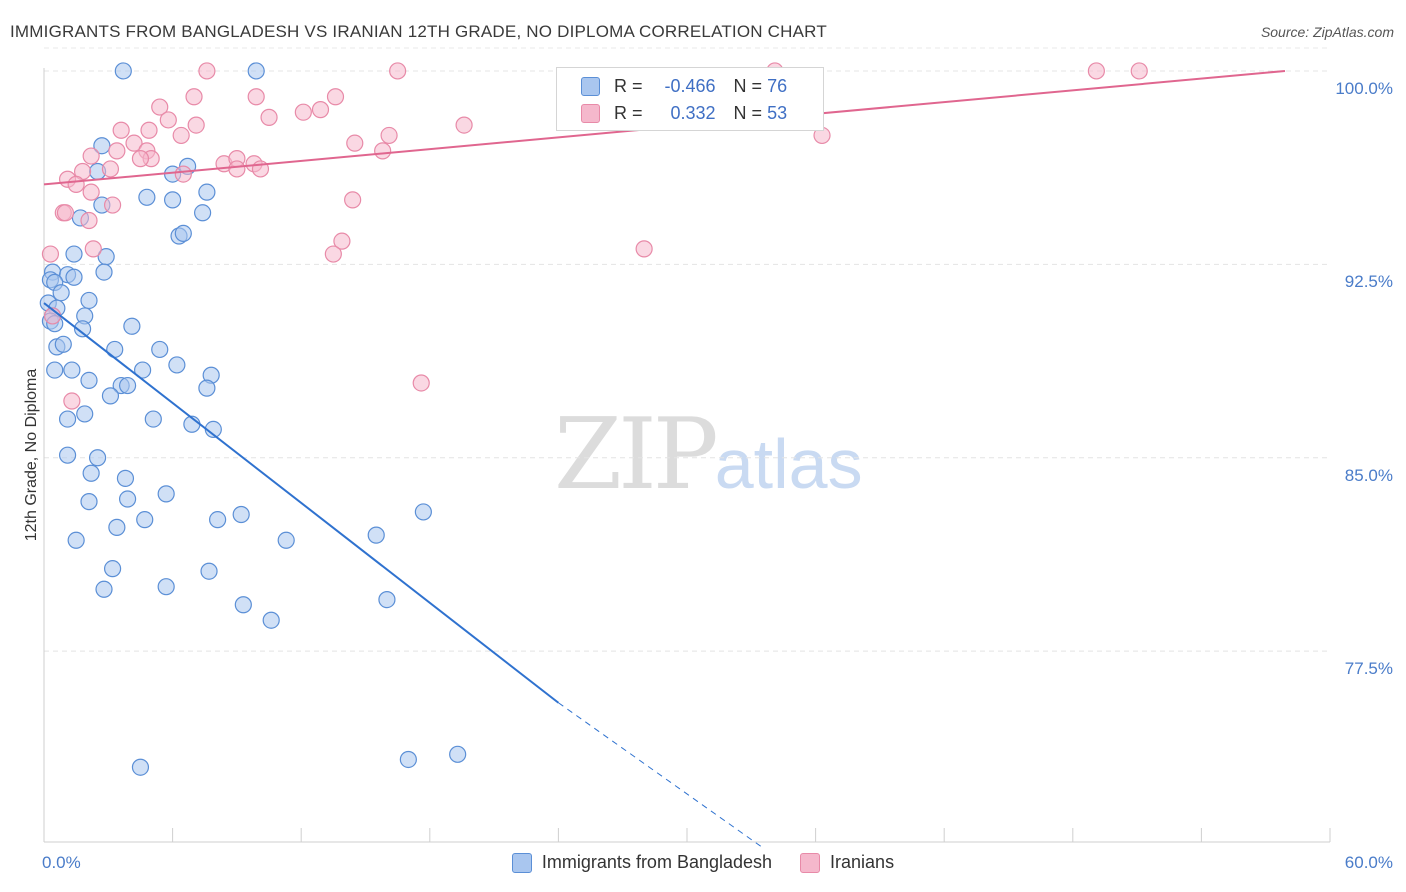 This screenshot has height=892, width=1406. Describe the element at coordinates (1368, 282) in the screenshot. I see `y-tick-label: 92.5%` at that location.